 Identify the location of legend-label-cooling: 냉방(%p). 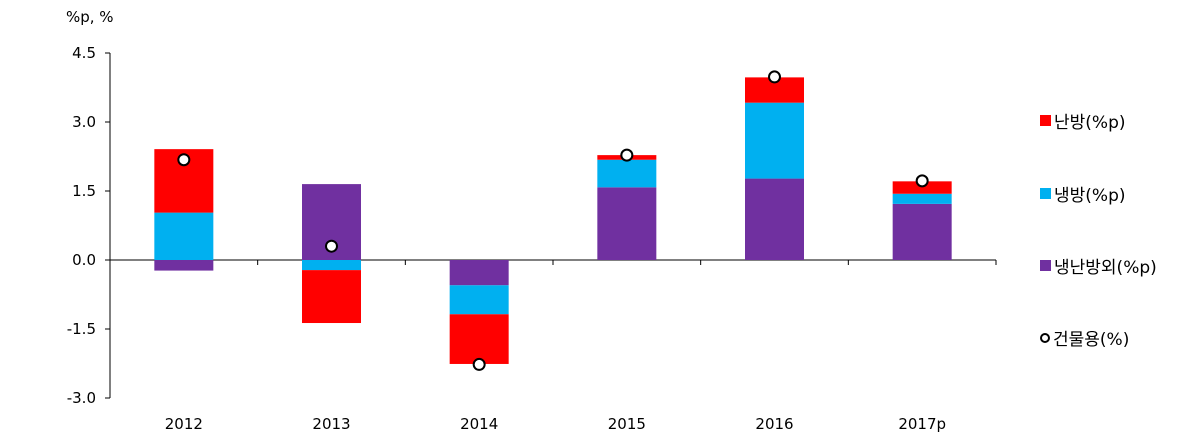
(1090, 196).